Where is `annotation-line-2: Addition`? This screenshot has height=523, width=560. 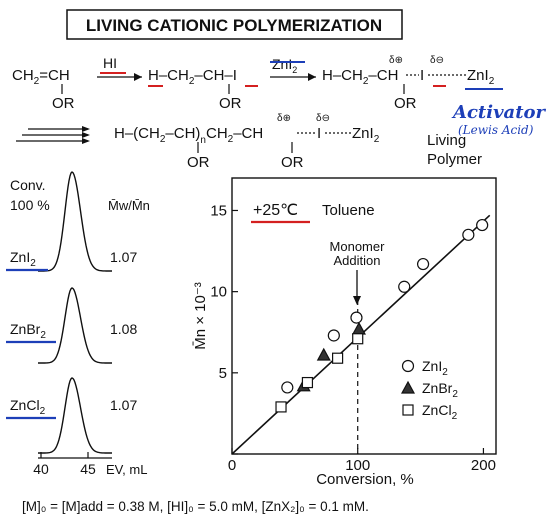 annotation-line-2: Addition is located at coordinates (357, 260).